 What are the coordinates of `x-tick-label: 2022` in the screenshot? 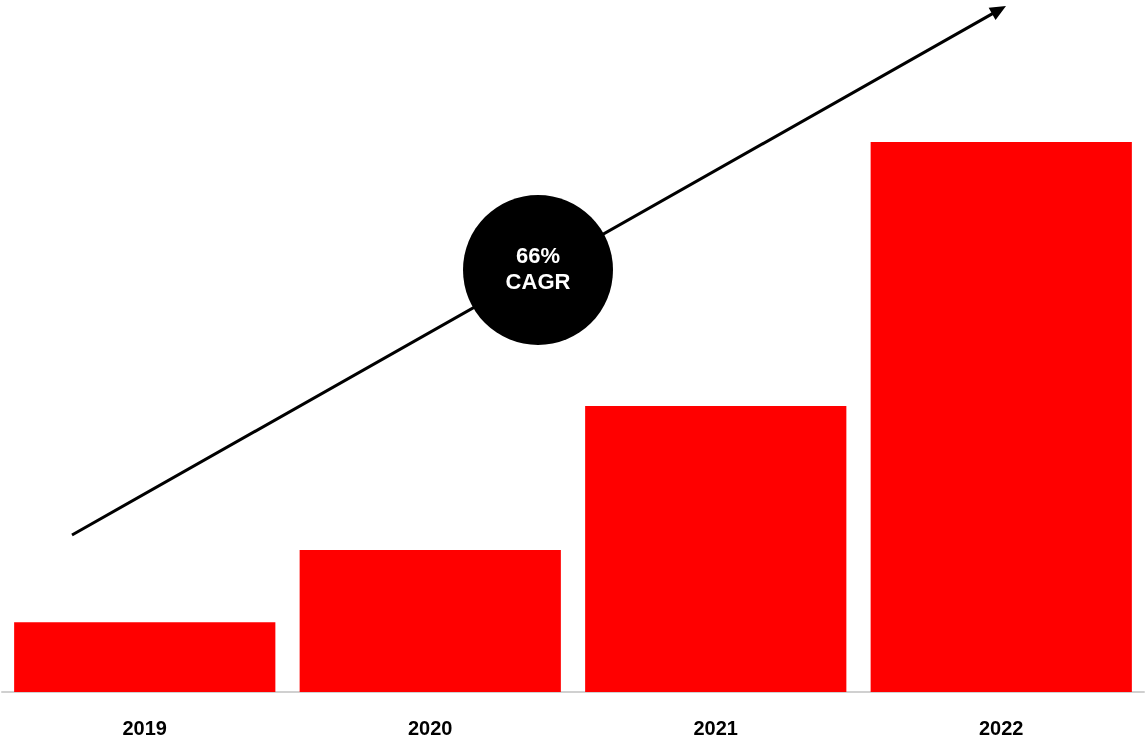 It's located at (1001, 728).